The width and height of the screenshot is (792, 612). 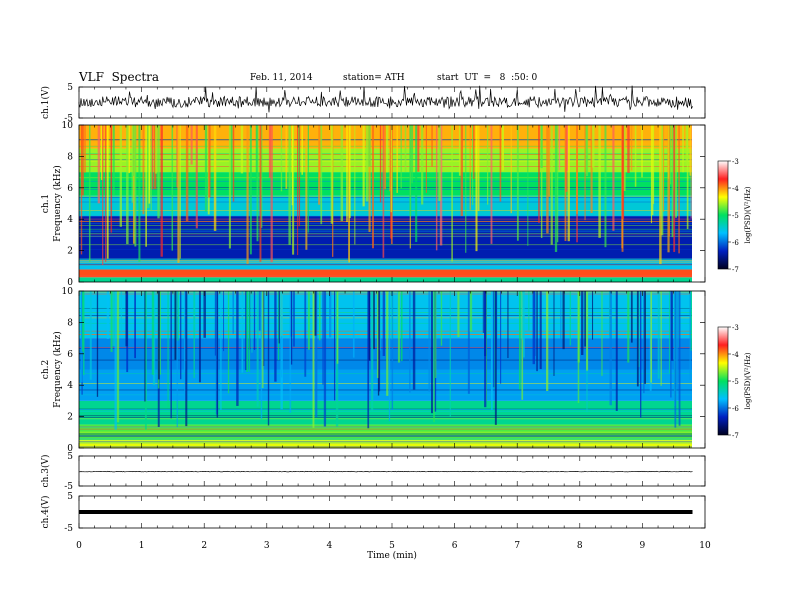 I want to click on colorbar-tick-label: -4, so click(x=735, y=189).